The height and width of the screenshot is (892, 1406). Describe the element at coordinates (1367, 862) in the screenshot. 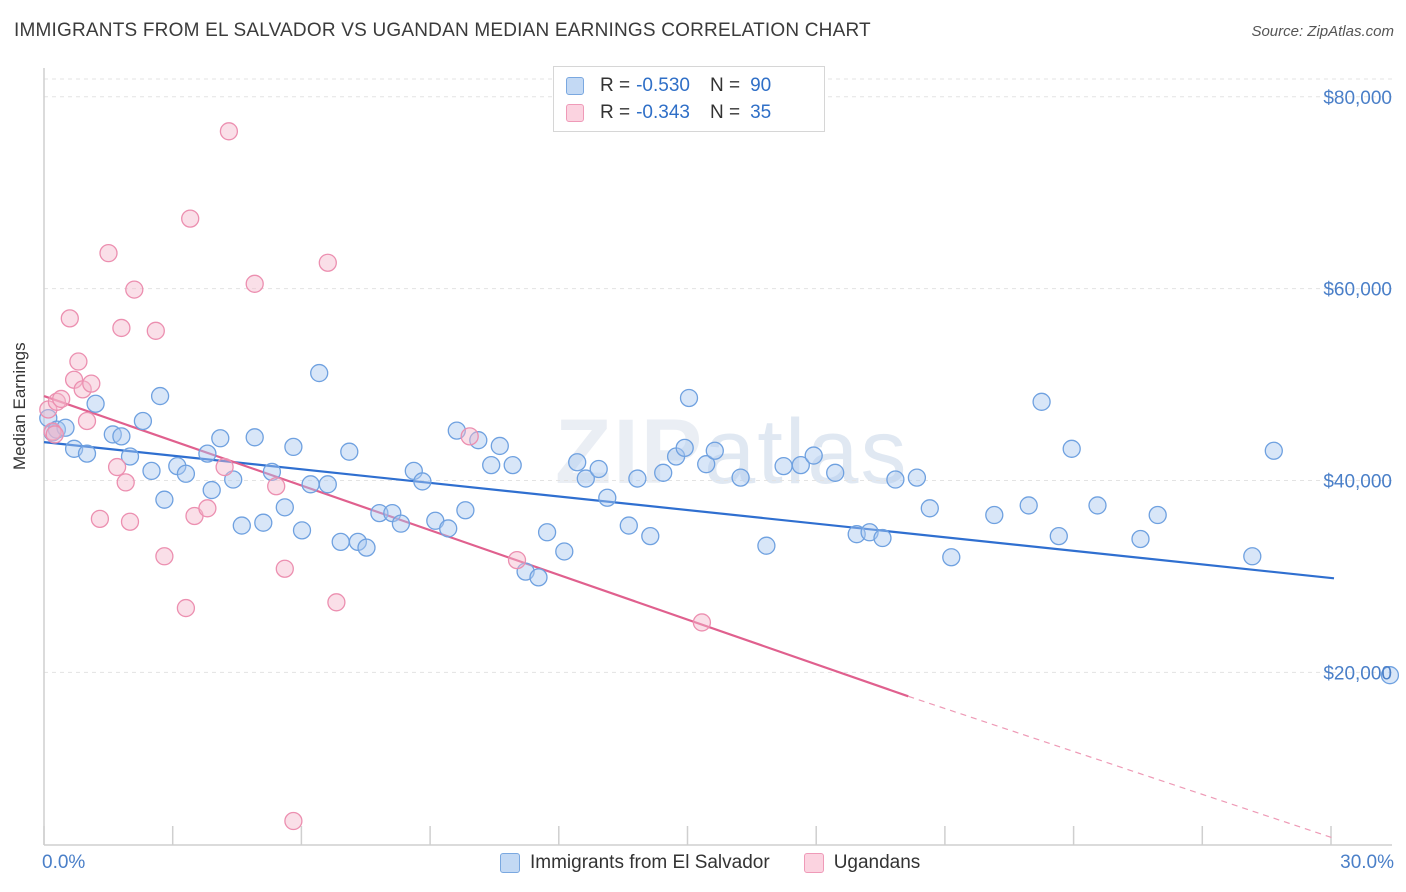

I see `x-axis-max-label: 30.0%` at that location.